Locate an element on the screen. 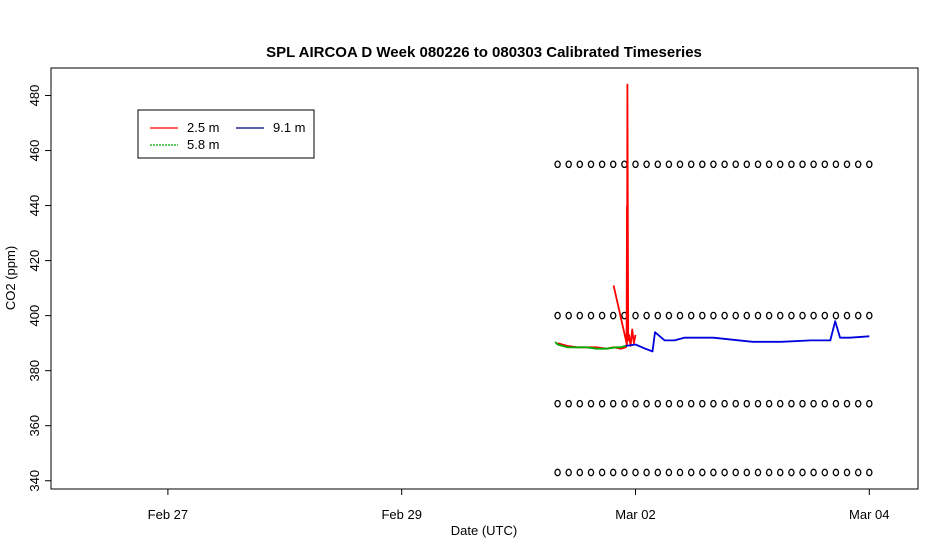 The height and width of the screenshot is (545, 936). legend-label-9-1m: 9.1 m is located at coordinates (289, 127).